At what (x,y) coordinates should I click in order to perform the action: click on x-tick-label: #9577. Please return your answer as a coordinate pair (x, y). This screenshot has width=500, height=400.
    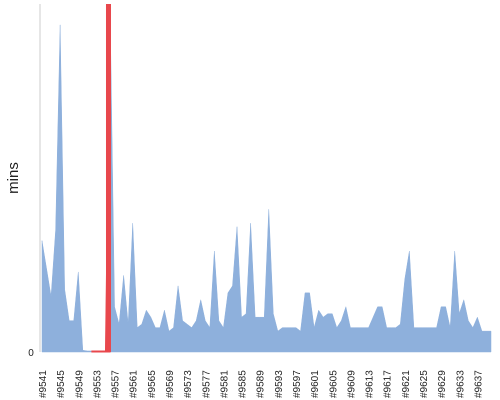
    Looking at the image, I should click on (206, 384).